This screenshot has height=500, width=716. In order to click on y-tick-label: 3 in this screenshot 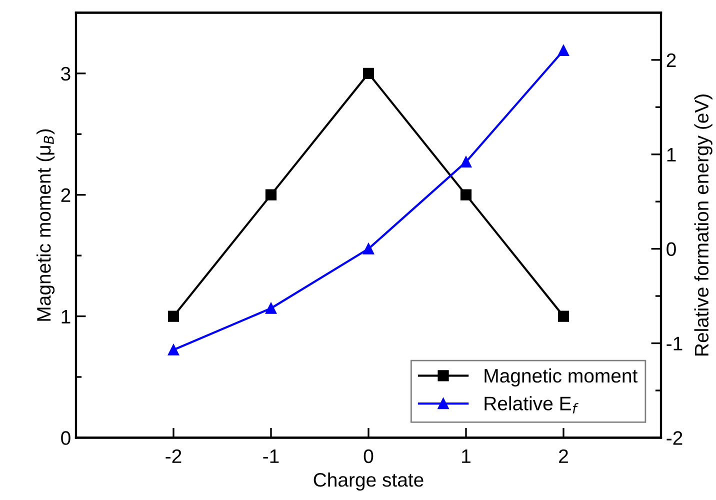, I will do `click(65, 73)`.